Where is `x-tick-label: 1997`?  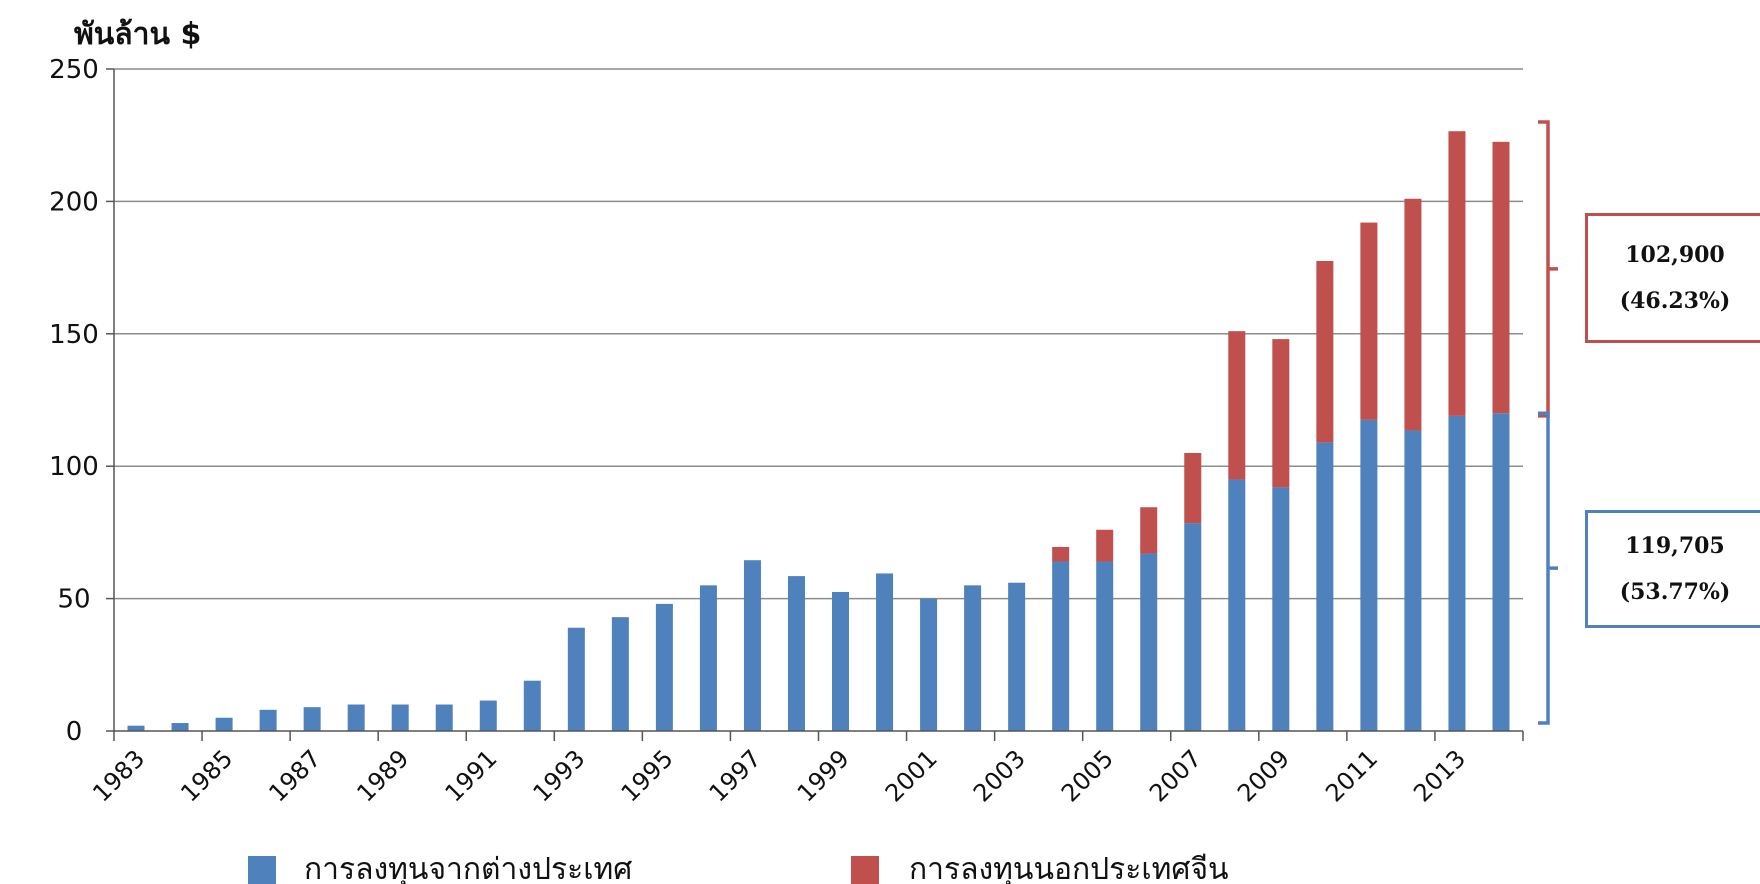
x-tick-label: 1997 is located at coordinates (735, 775).